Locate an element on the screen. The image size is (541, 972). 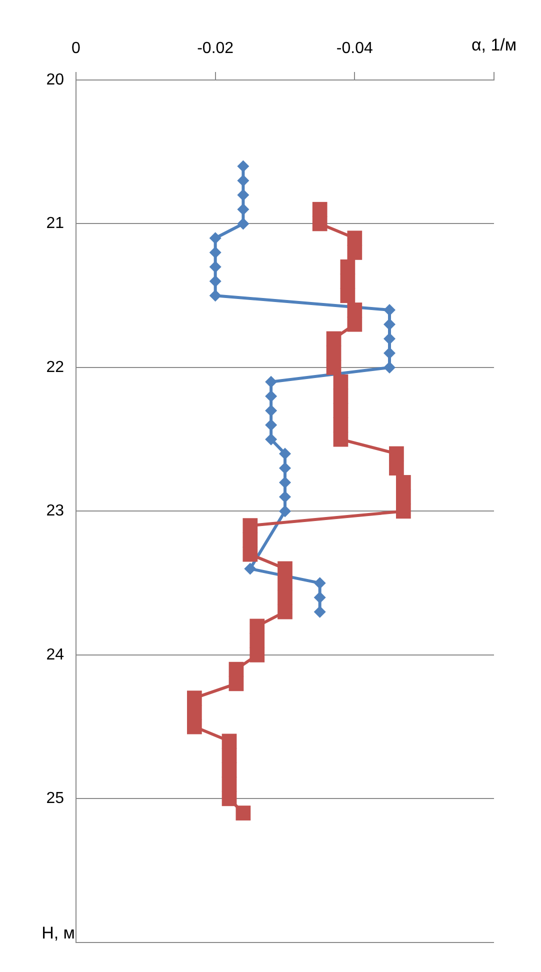
y-tick-label: 23 is located at coordinates (55, 511).